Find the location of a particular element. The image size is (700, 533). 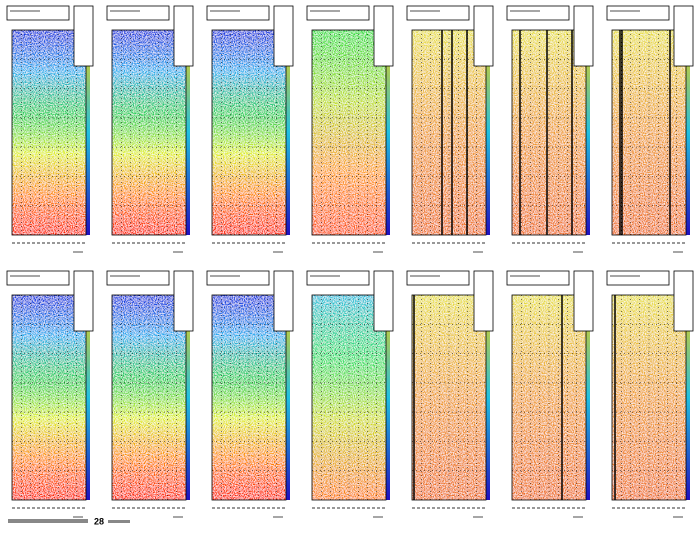

footer-label: 28 is located at coordinates (99, 521).